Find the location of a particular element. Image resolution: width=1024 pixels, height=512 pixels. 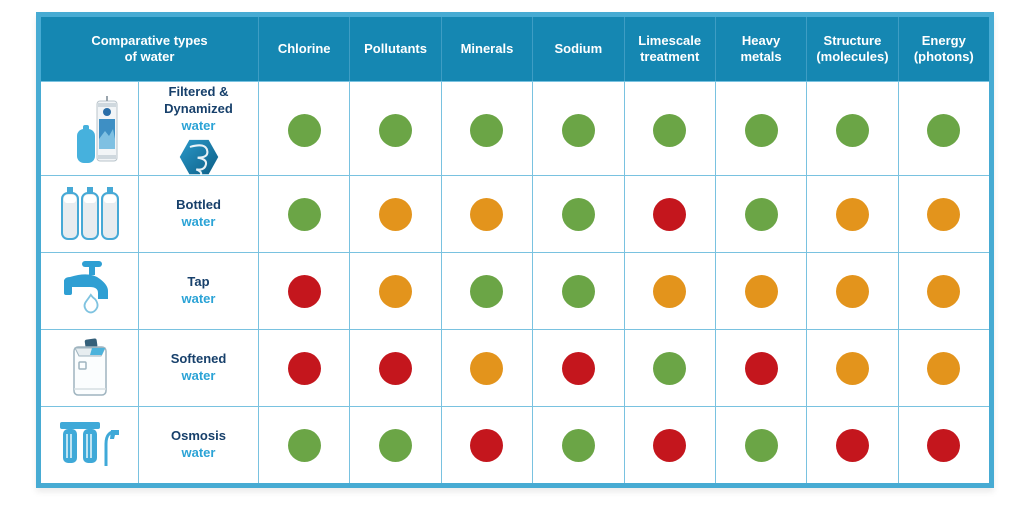

row-tap: Tap water is located at coordinates (515, 290).